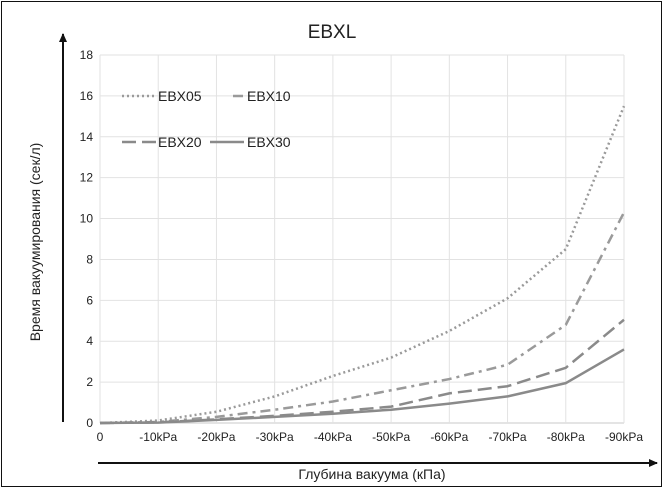 This screenshot has height=490, width=665. Describe the element at coordinates (158, 437) in the screenshot. I see `x-tick-label: -10kPa` at that location.